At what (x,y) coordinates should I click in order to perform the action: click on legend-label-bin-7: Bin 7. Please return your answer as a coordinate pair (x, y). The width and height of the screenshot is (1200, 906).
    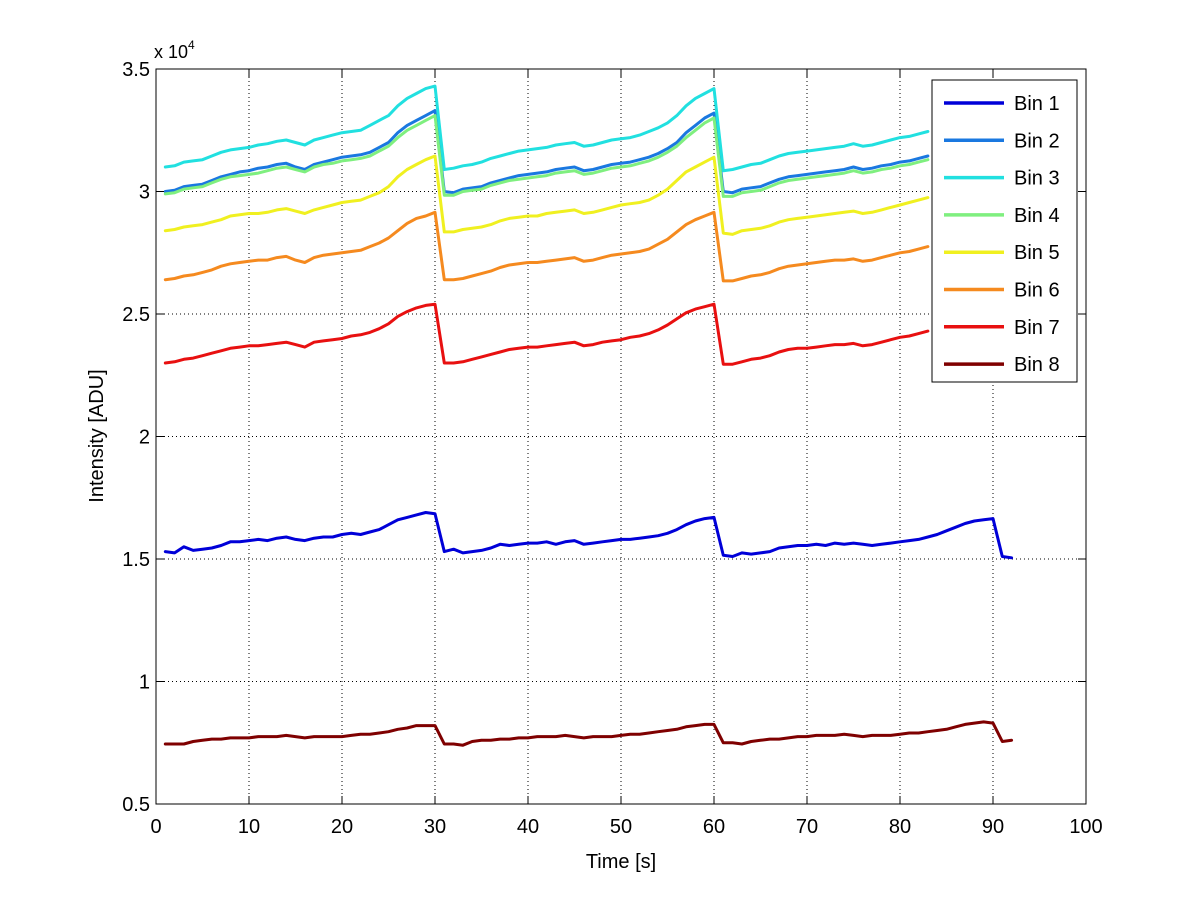
    Looking at the image, I should click on (1037, 328).